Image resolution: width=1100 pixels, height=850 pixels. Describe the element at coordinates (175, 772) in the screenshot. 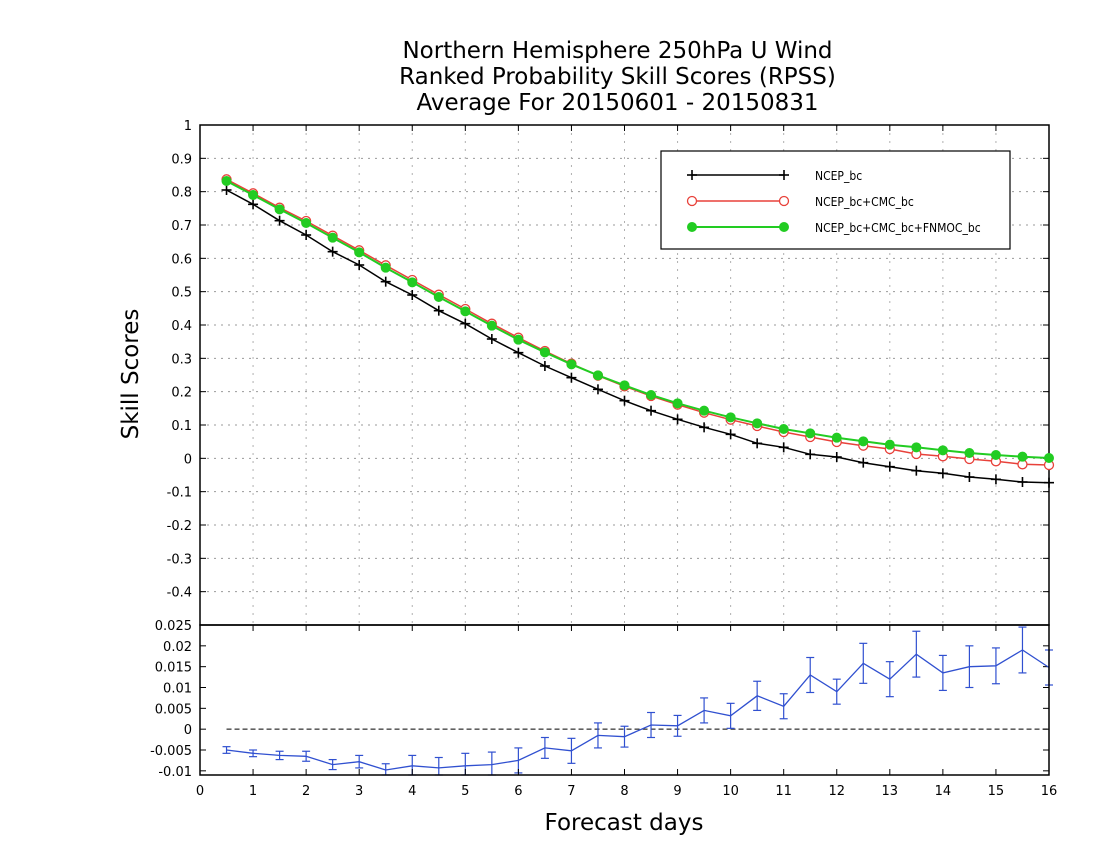

I see `y-tick-label: -0.01` at that location.